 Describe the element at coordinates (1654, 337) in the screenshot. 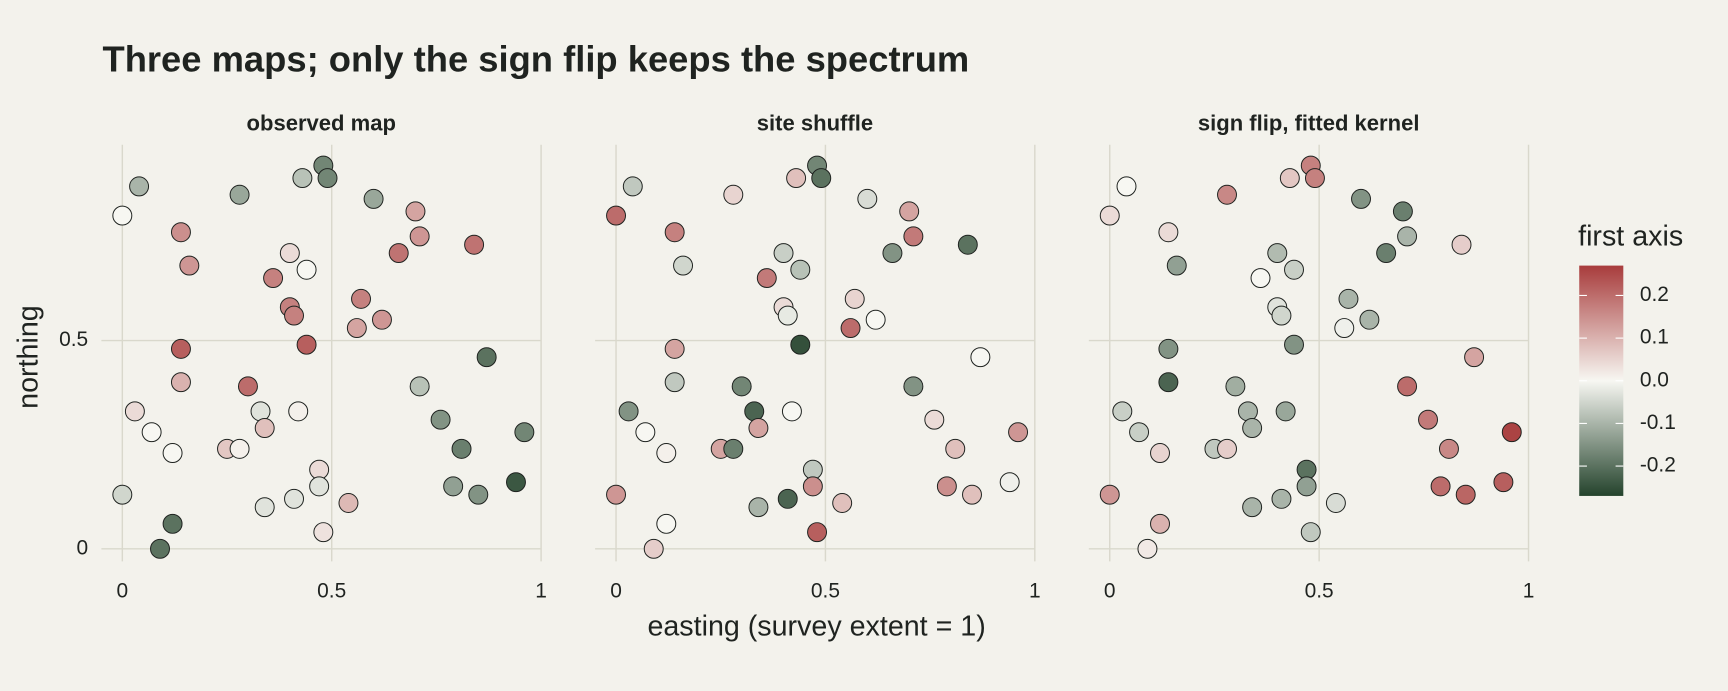

I see `colorbar-tick-label: 0.1` at that location.